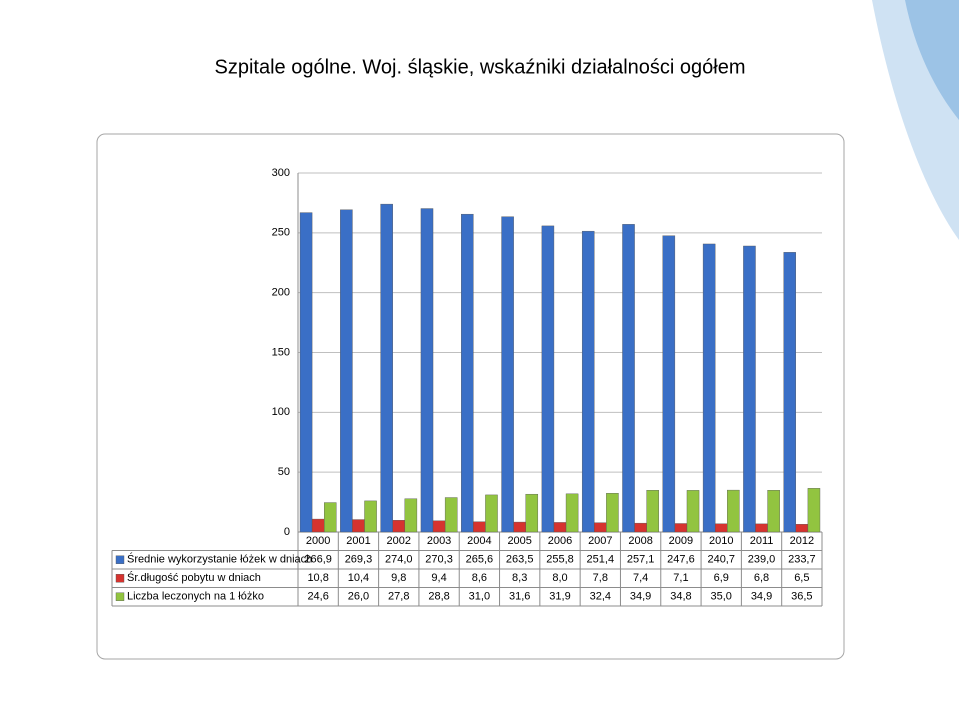 The height and width of the screenshot is (723, 959). What do you see at coordinates (318, 560) in the screenshot?
I see `value-label: 266,9` at bounding box center [318, 560].